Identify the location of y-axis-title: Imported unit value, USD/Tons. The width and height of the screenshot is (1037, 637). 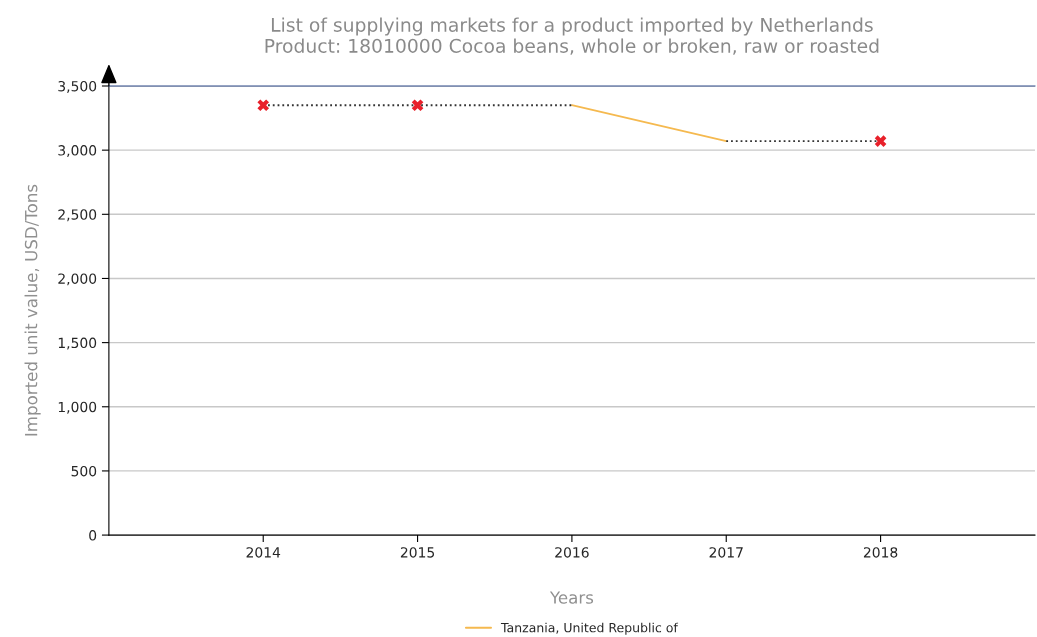
(32, 310).